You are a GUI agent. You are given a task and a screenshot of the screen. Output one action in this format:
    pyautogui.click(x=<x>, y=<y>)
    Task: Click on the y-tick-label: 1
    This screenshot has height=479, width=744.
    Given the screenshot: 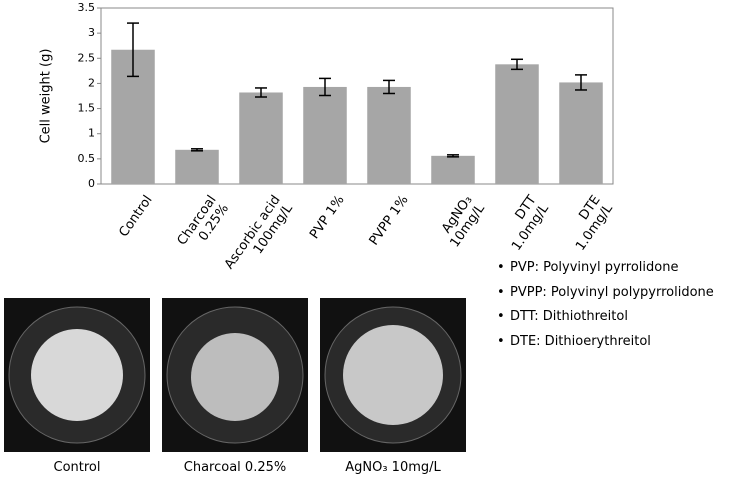 What is the action you would take?
    pyautogui.click(x=91, y=133)
    